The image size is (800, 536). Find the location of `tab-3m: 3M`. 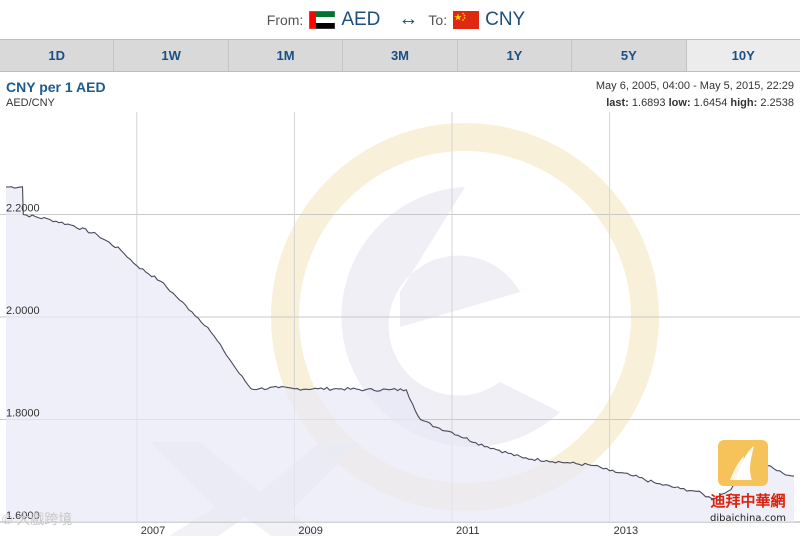

tab-3m: 3M is located at coordinates (400, 55).